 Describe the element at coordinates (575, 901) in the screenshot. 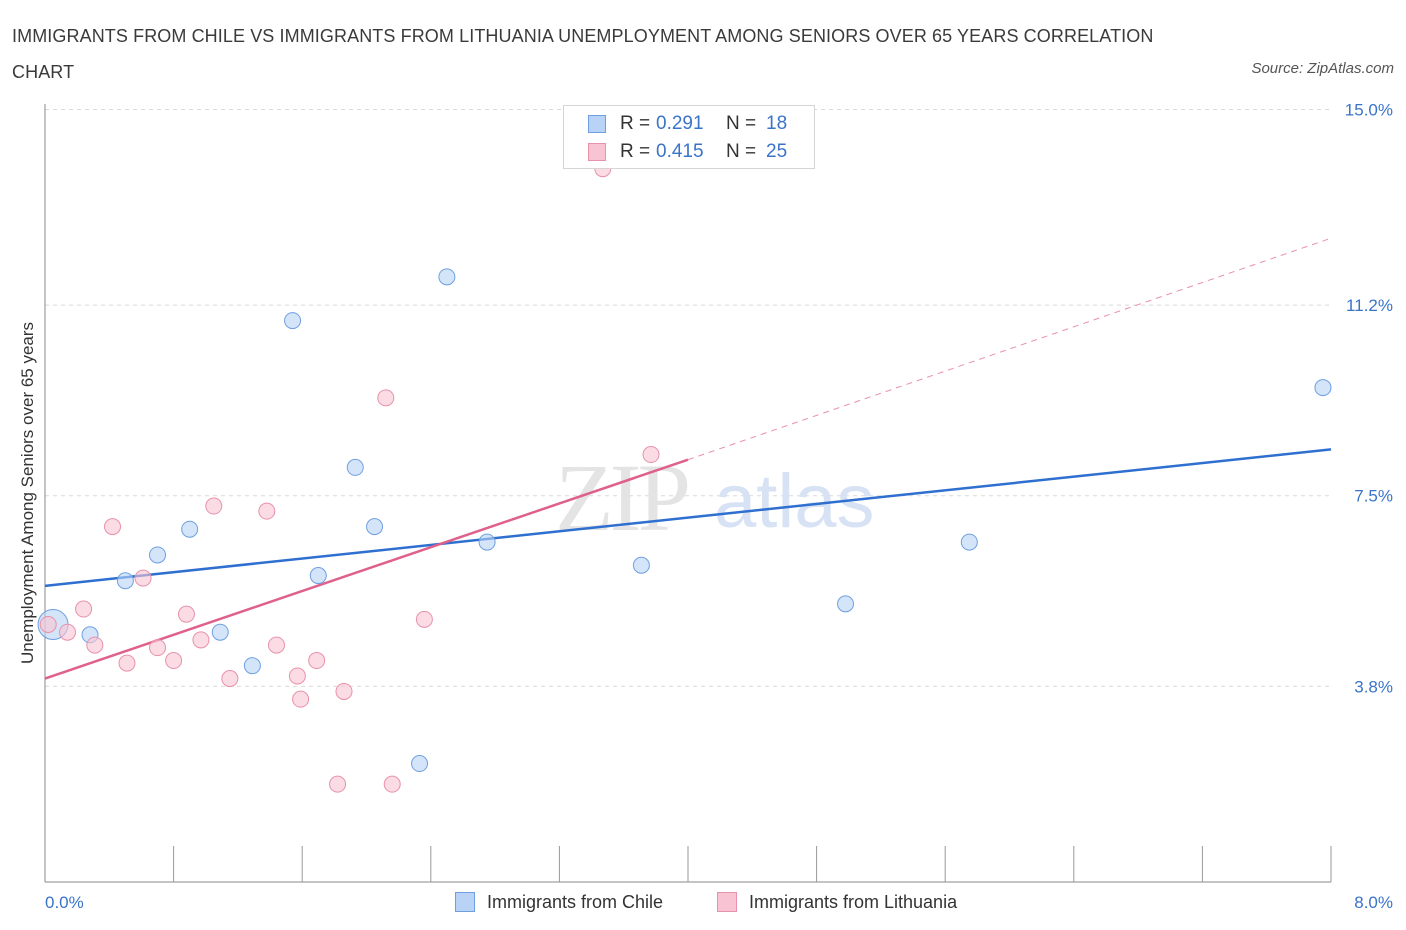

I see `legend-label-chile: Immigrants from Chile` at that location.